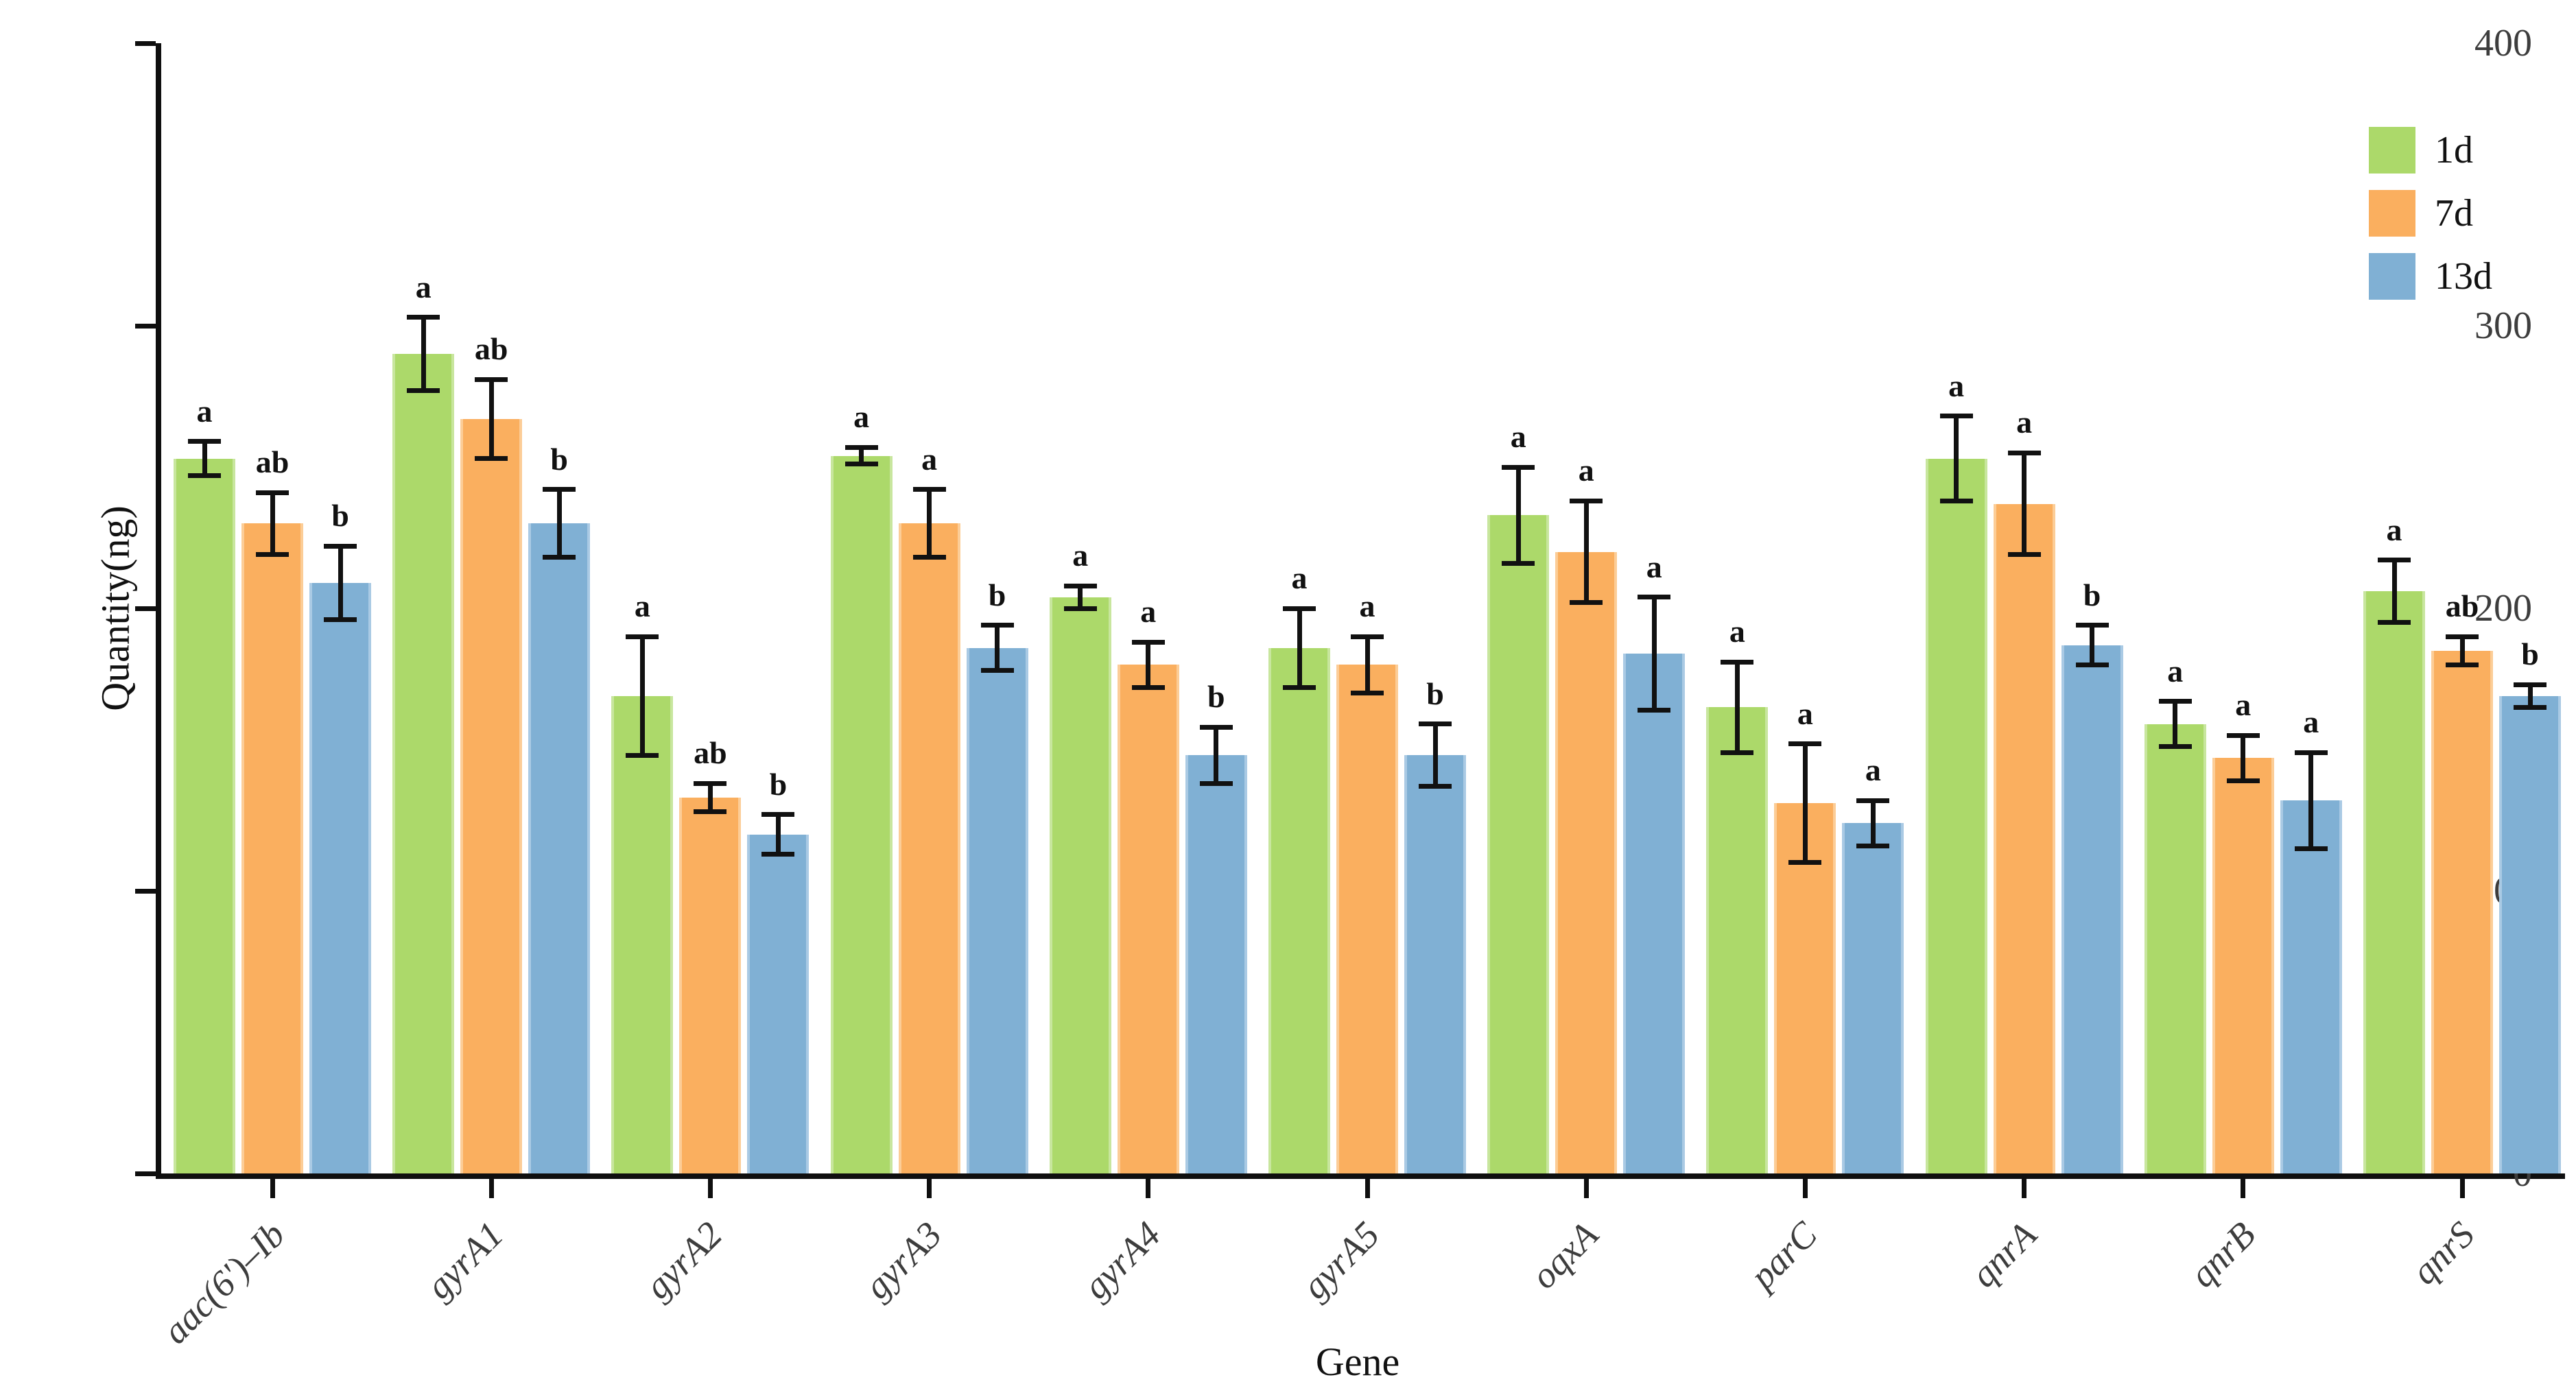 The image size is (2576, 1384). Describe the element at coordinates (2454, 213) in the screenshot. I see `legend-label: 7d` at that location.